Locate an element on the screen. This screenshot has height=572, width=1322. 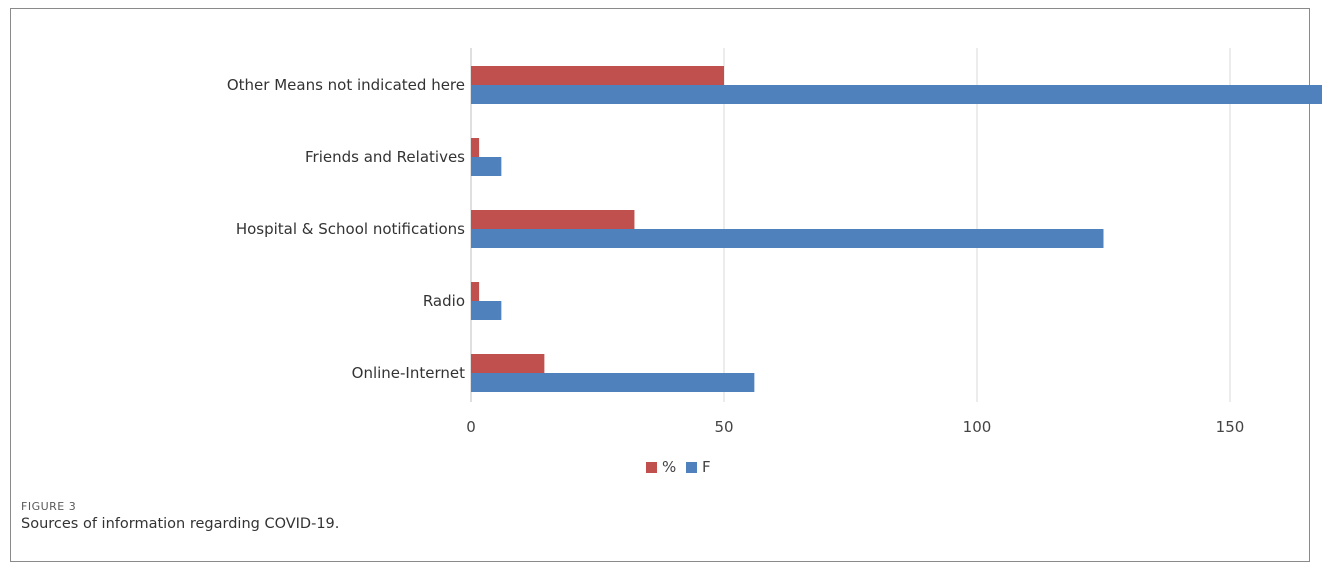
category-label: Hospital & School notifications is located at coordinates (350, 229).